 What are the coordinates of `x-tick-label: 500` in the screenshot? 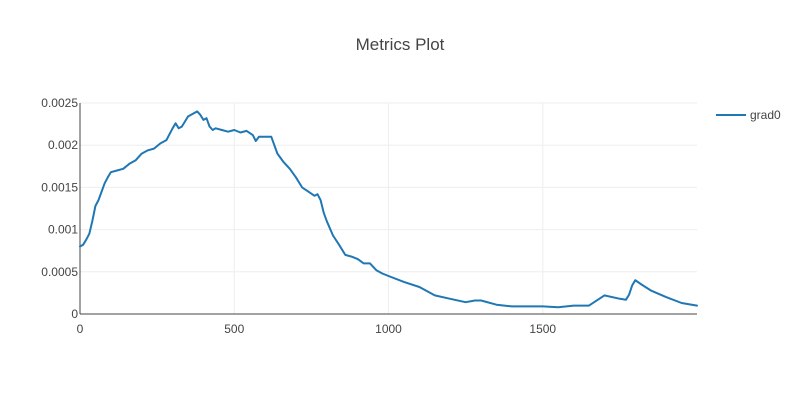 It's located at (234, 329).